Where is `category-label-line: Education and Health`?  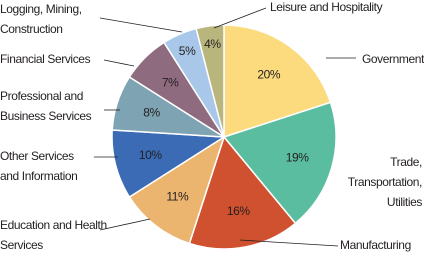 category-label-line: Education and Health is located at coordinates (53, 225).